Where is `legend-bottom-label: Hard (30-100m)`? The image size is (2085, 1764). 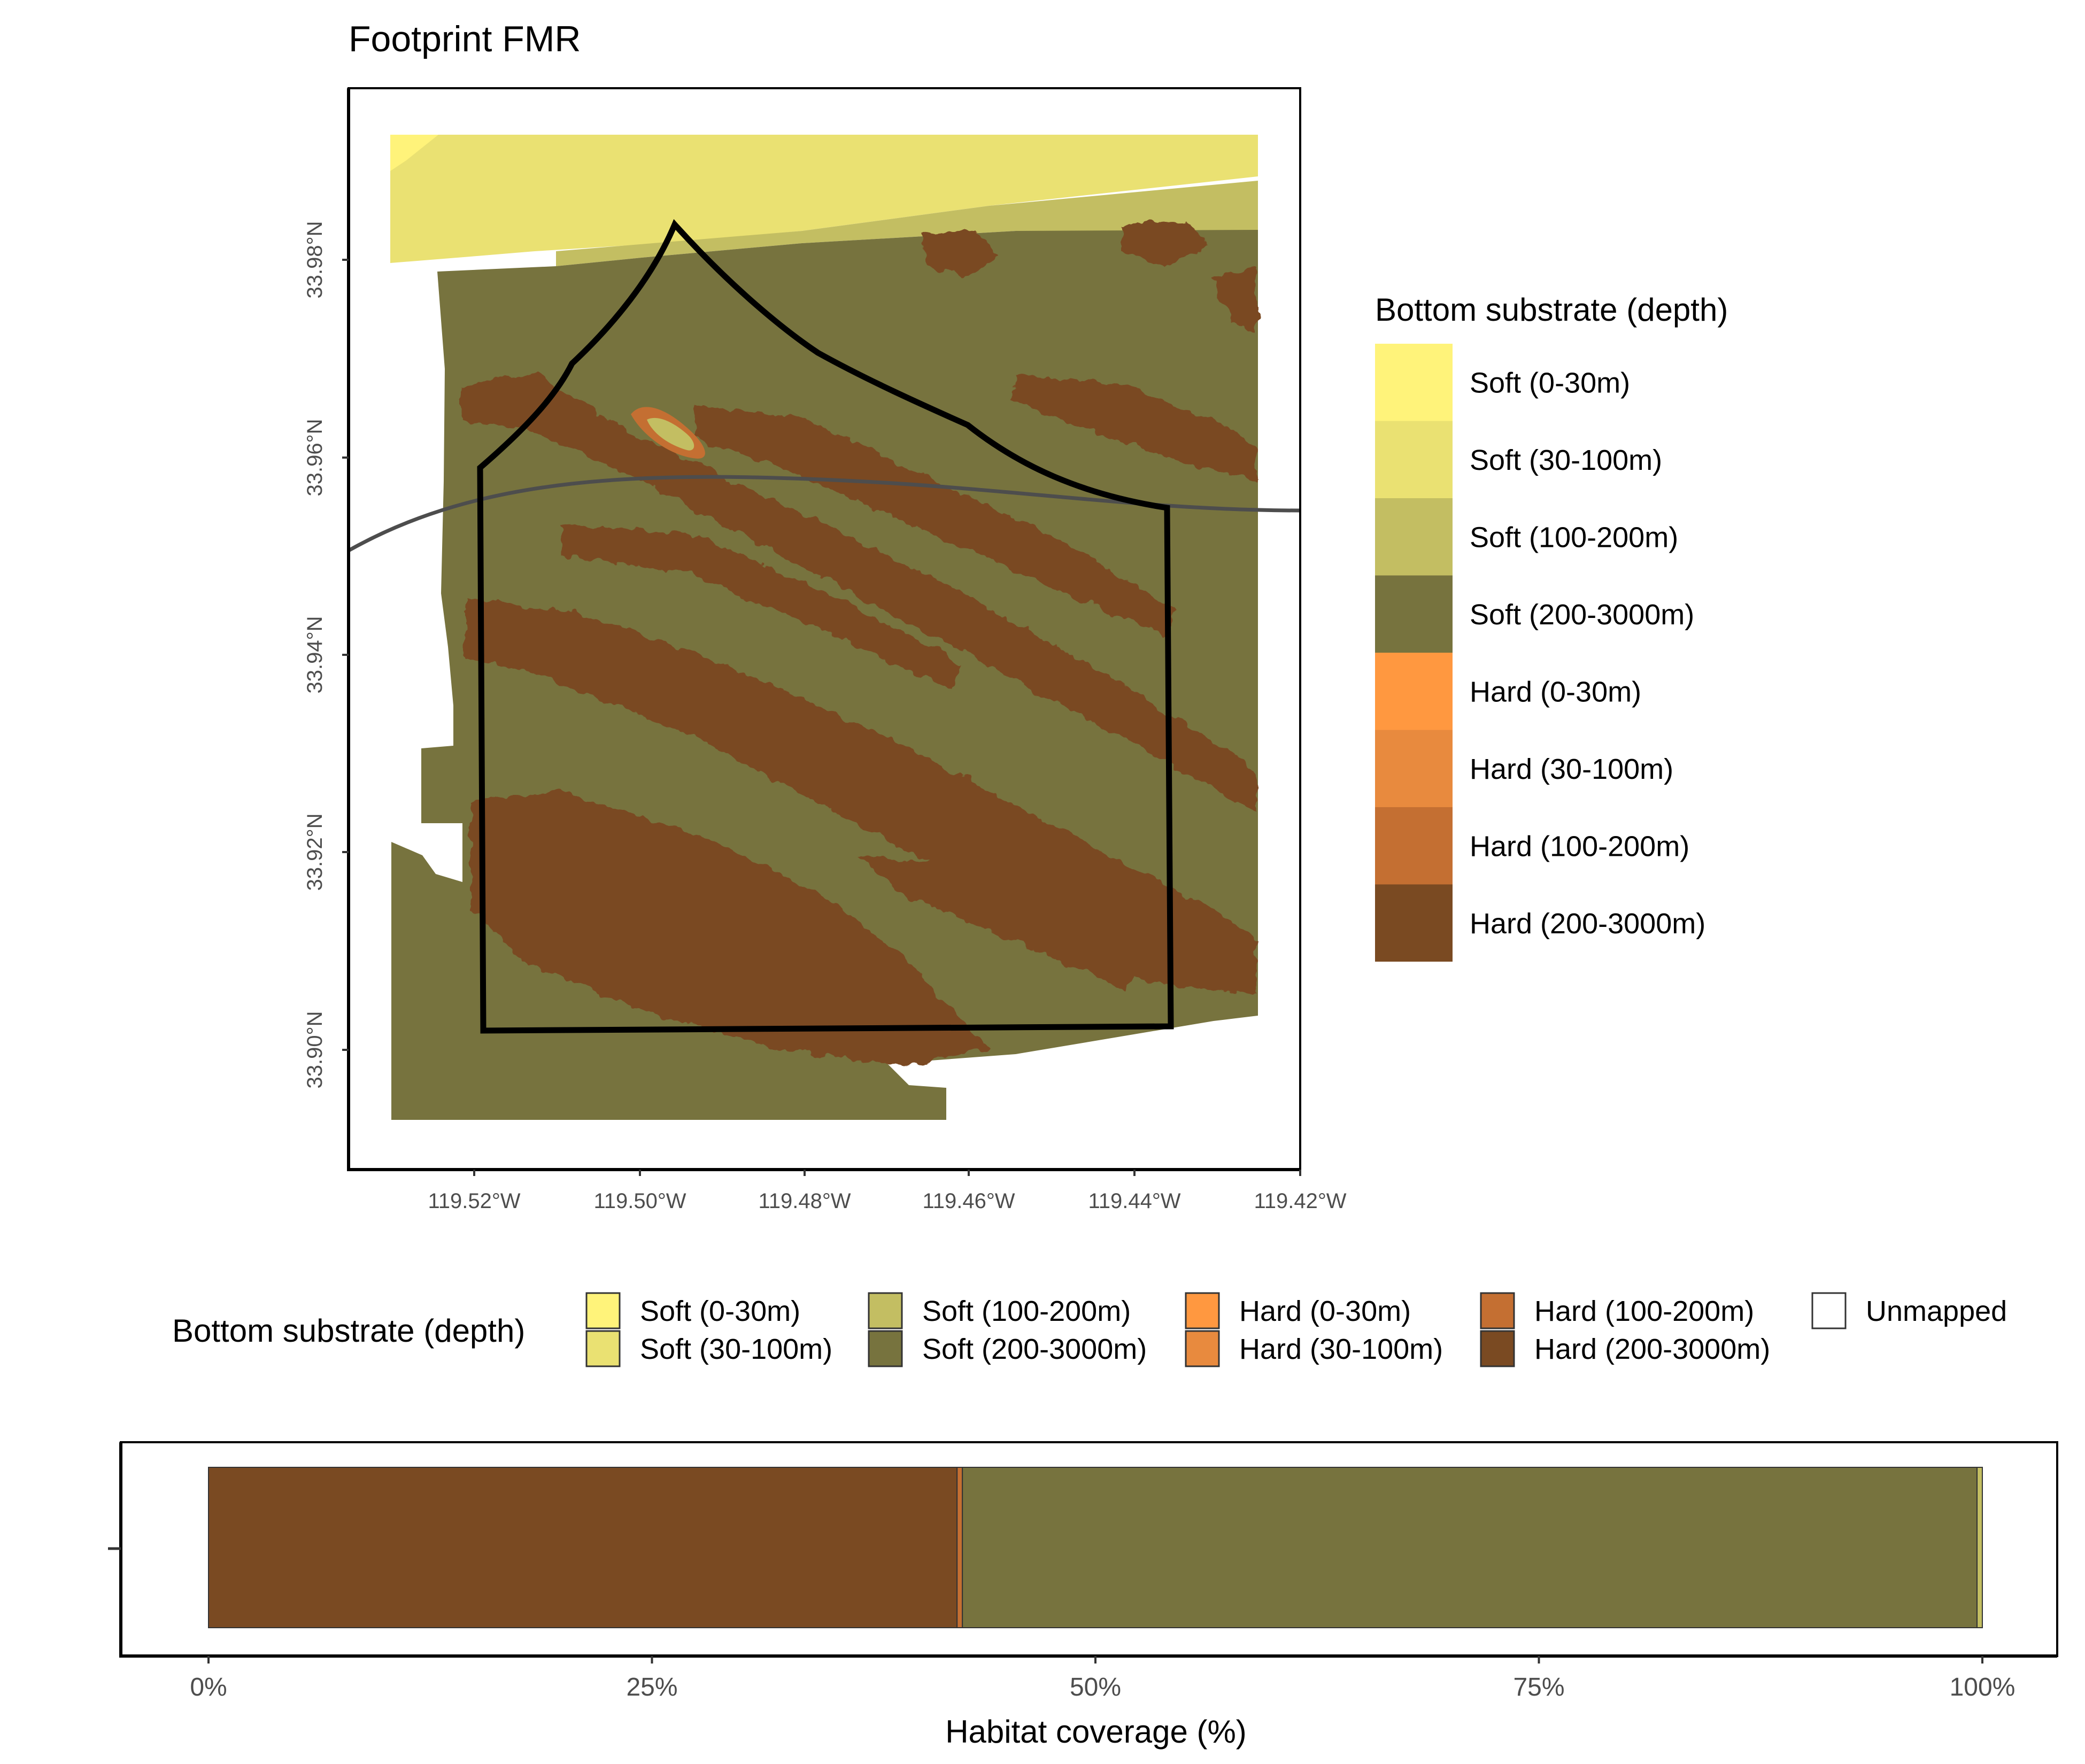 legend-bottom-label: Hard (30-100m) is located at coordinates (1341, 1349).